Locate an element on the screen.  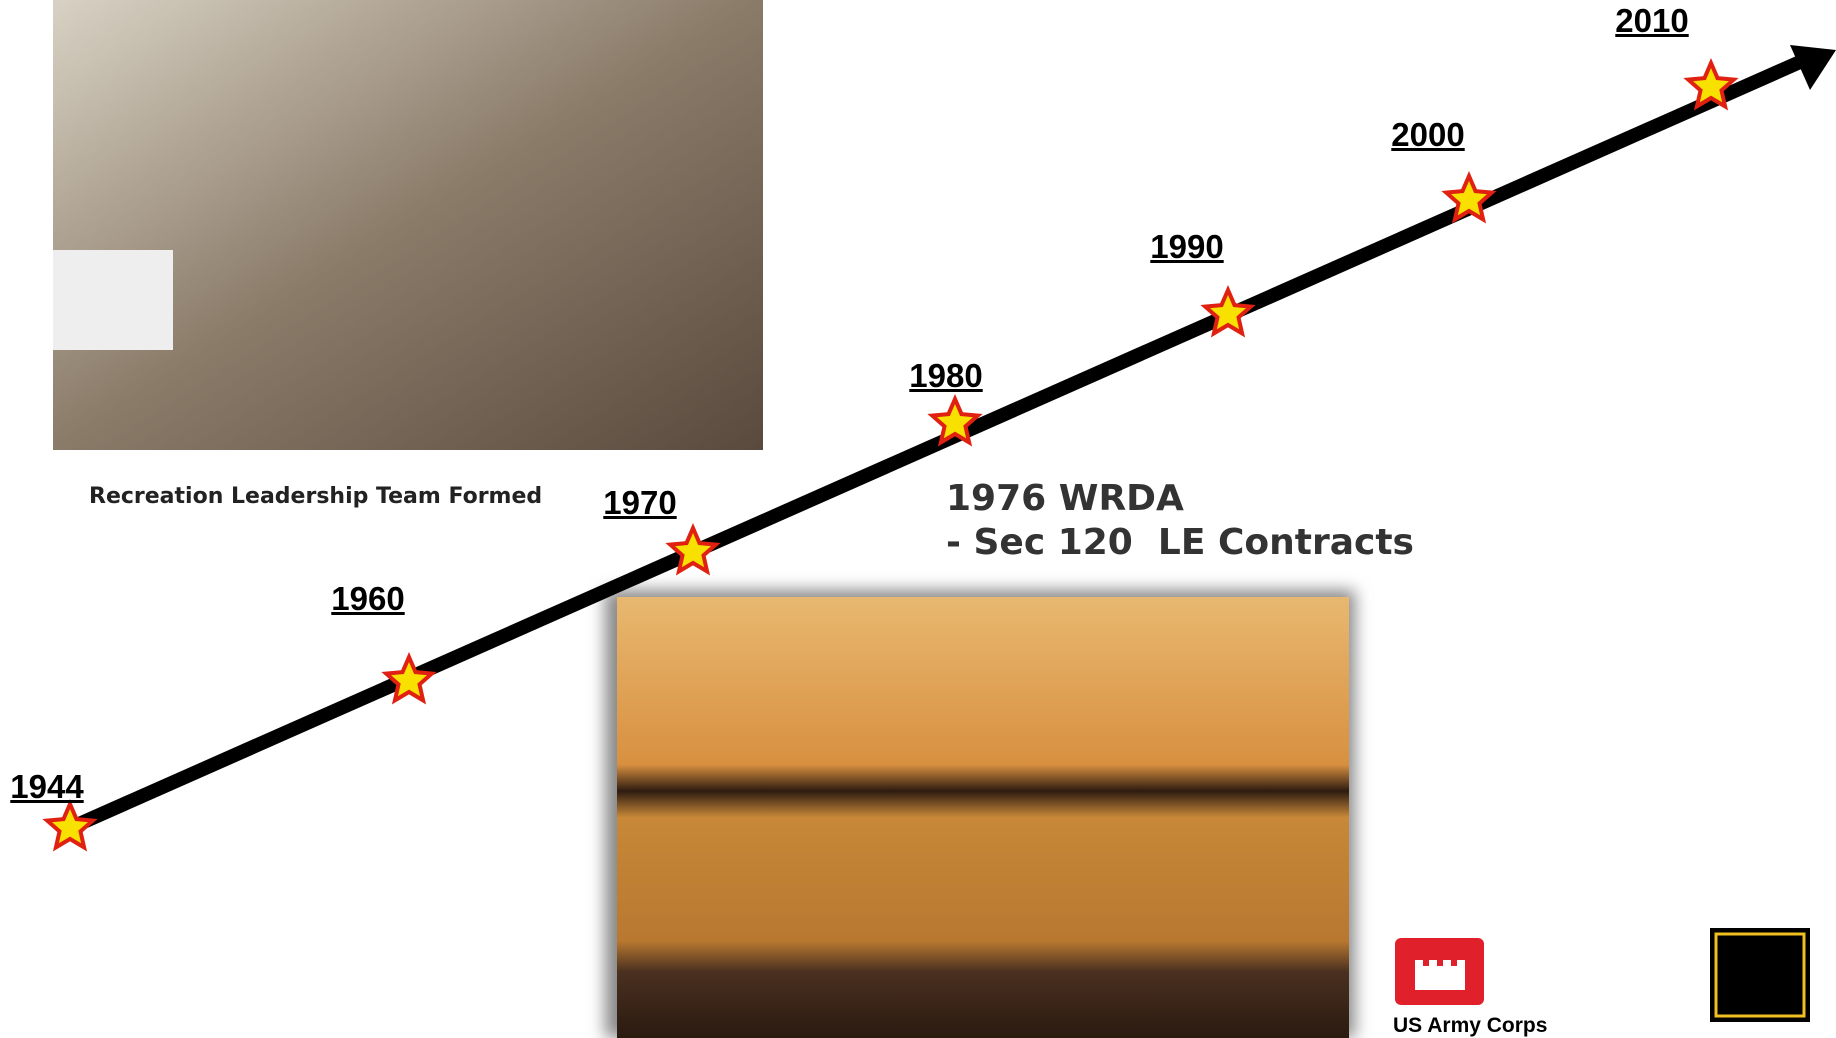
army-logo is located at coordinates (1760, 975).